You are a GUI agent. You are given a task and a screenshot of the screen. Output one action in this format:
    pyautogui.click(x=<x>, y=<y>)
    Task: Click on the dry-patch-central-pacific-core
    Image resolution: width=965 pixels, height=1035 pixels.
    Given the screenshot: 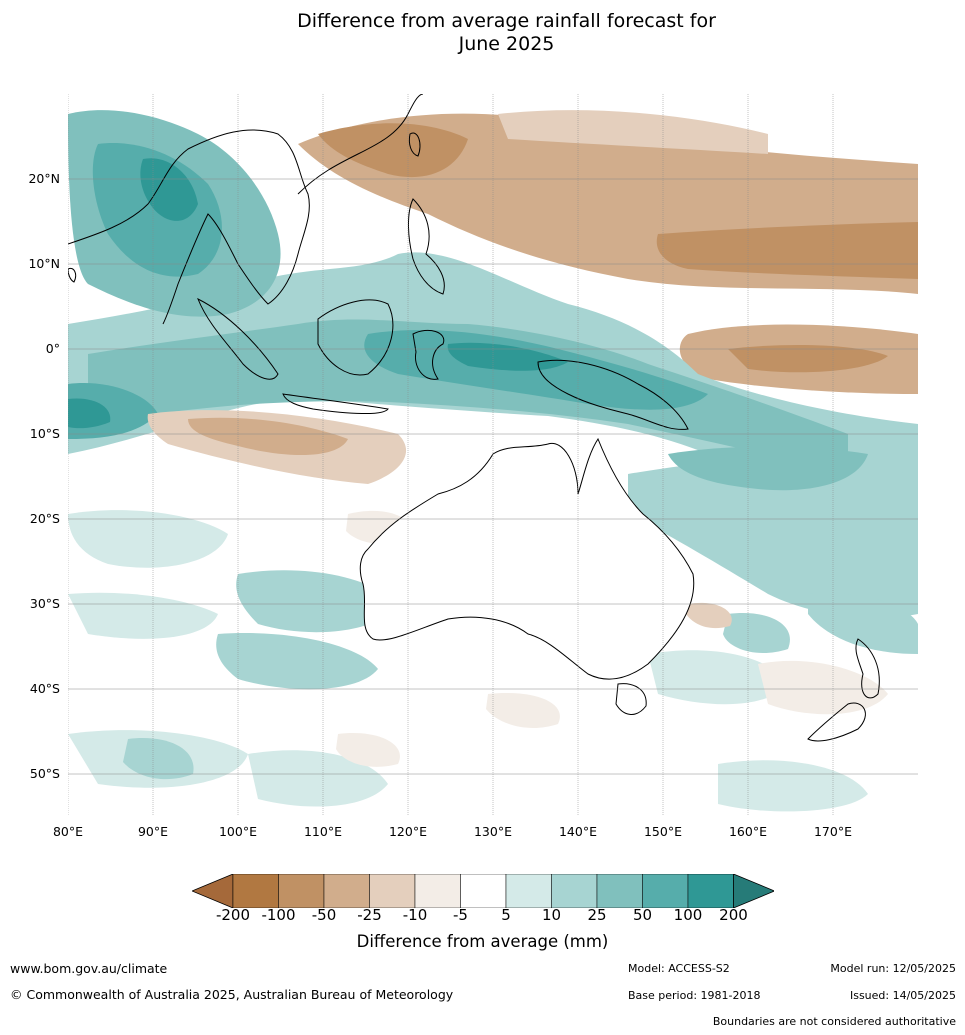 What is the action you would take?
    pyautogui.click(x=808, y=358)
    